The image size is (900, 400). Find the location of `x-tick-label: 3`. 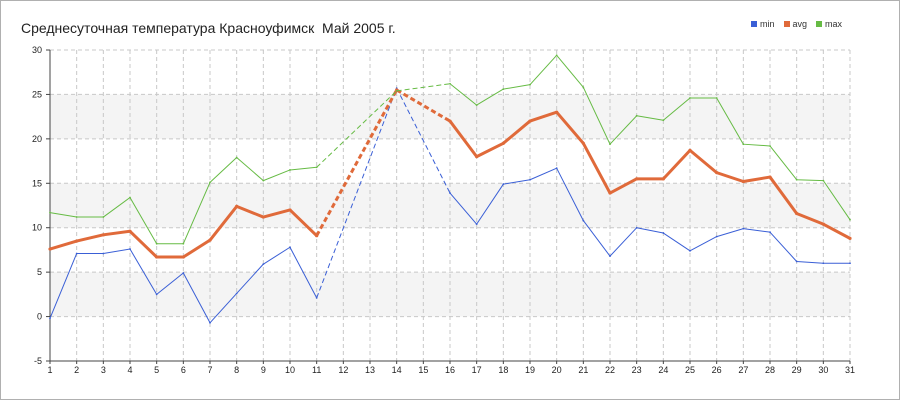

x-tick-label: 3 is located at coordinates (103, 370).